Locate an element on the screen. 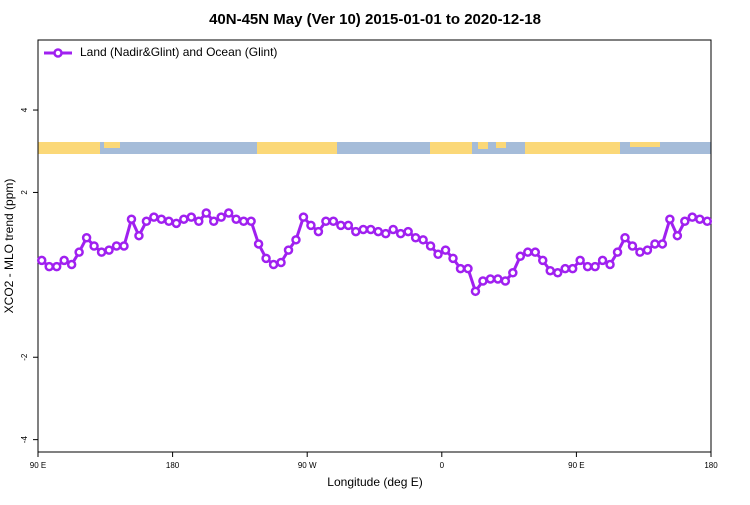  legend-marker is located at coordinates (58, 53).